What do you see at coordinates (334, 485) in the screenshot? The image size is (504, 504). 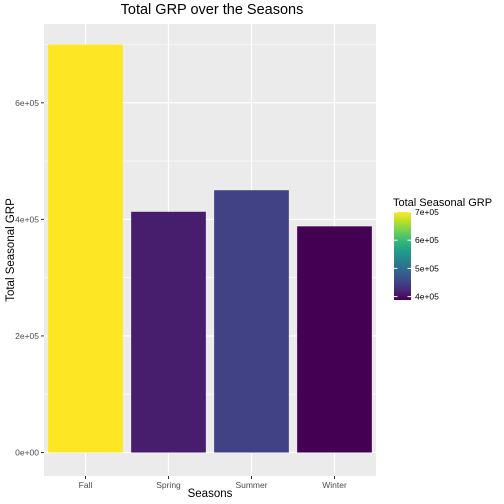 I see `x-tick-label: Winter` at bounding box center [334, 485].